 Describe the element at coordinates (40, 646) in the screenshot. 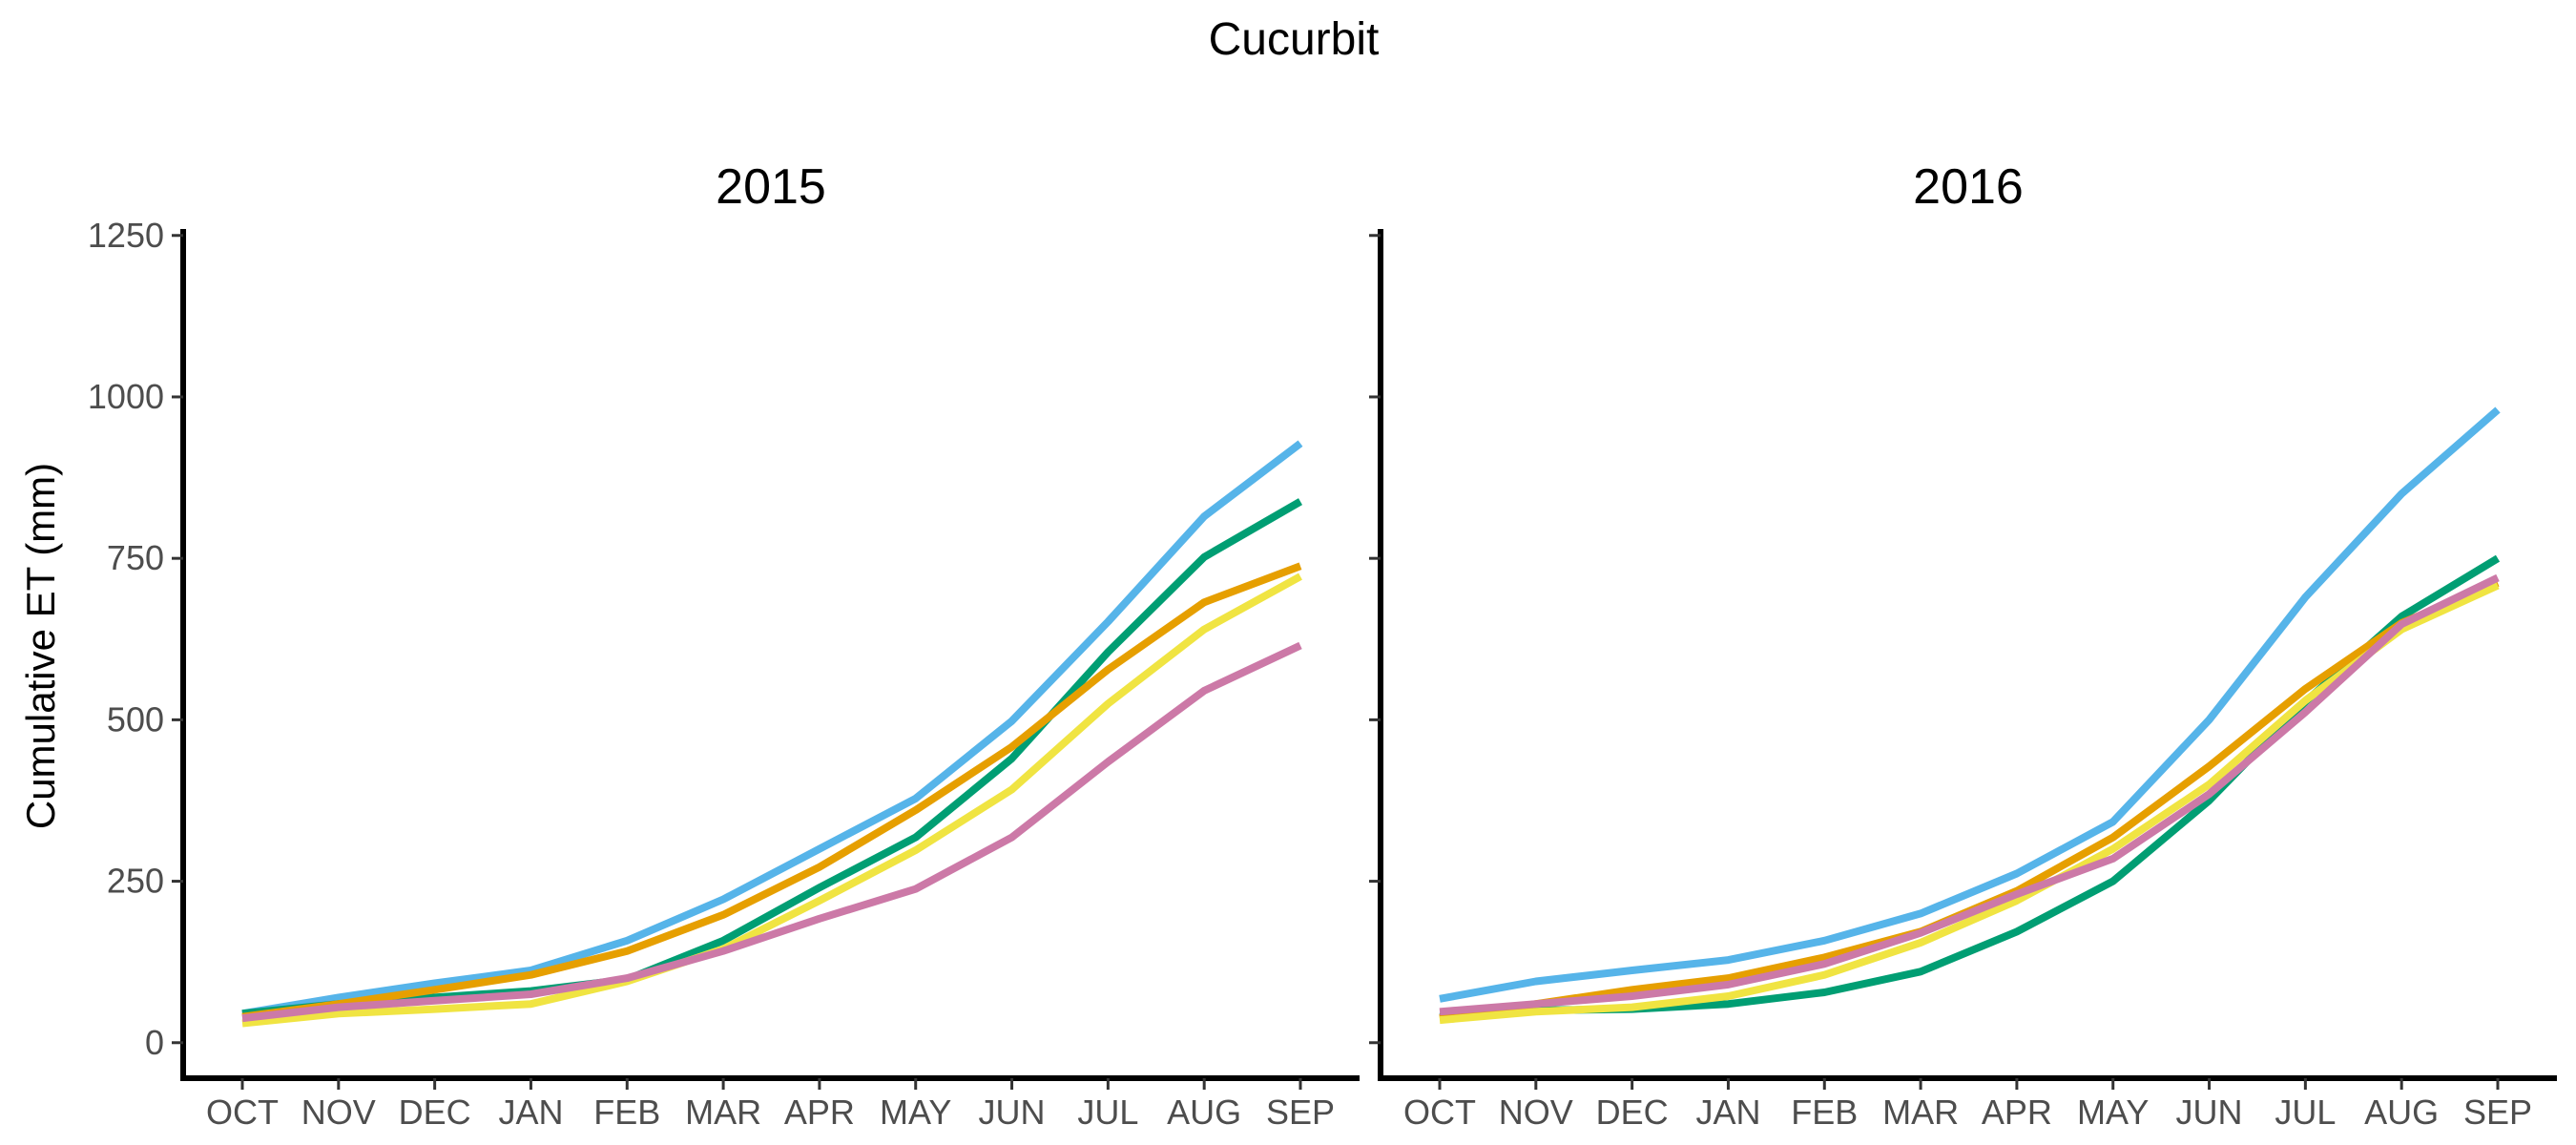

I see `y-axis-title: Cumulative ET (mm)` at that location.